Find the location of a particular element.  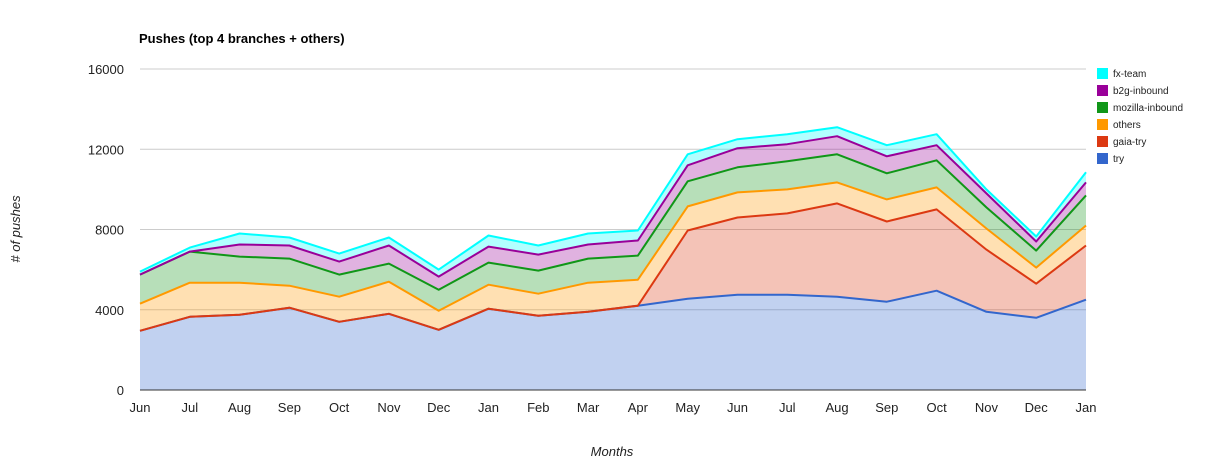

y-axis-title: # of pushes is located at coordinates (15, 229).